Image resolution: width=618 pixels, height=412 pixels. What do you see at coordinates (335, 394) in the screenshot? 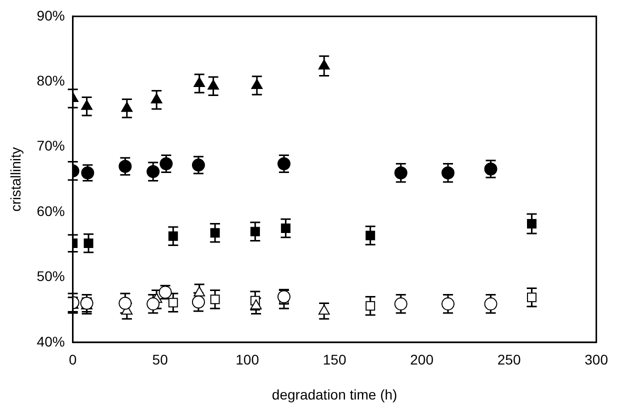
I see `x-axis-title: degradation time (h)` at bounding box center [335, 394].